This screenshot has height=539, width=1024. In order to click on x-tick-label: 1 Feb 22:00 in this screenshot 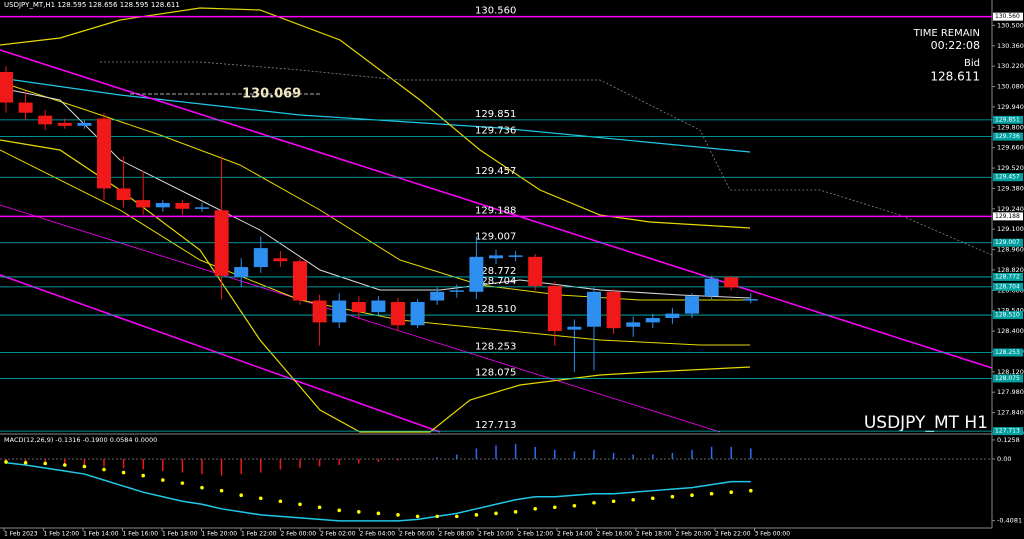, I will do `click(259, 534)`.